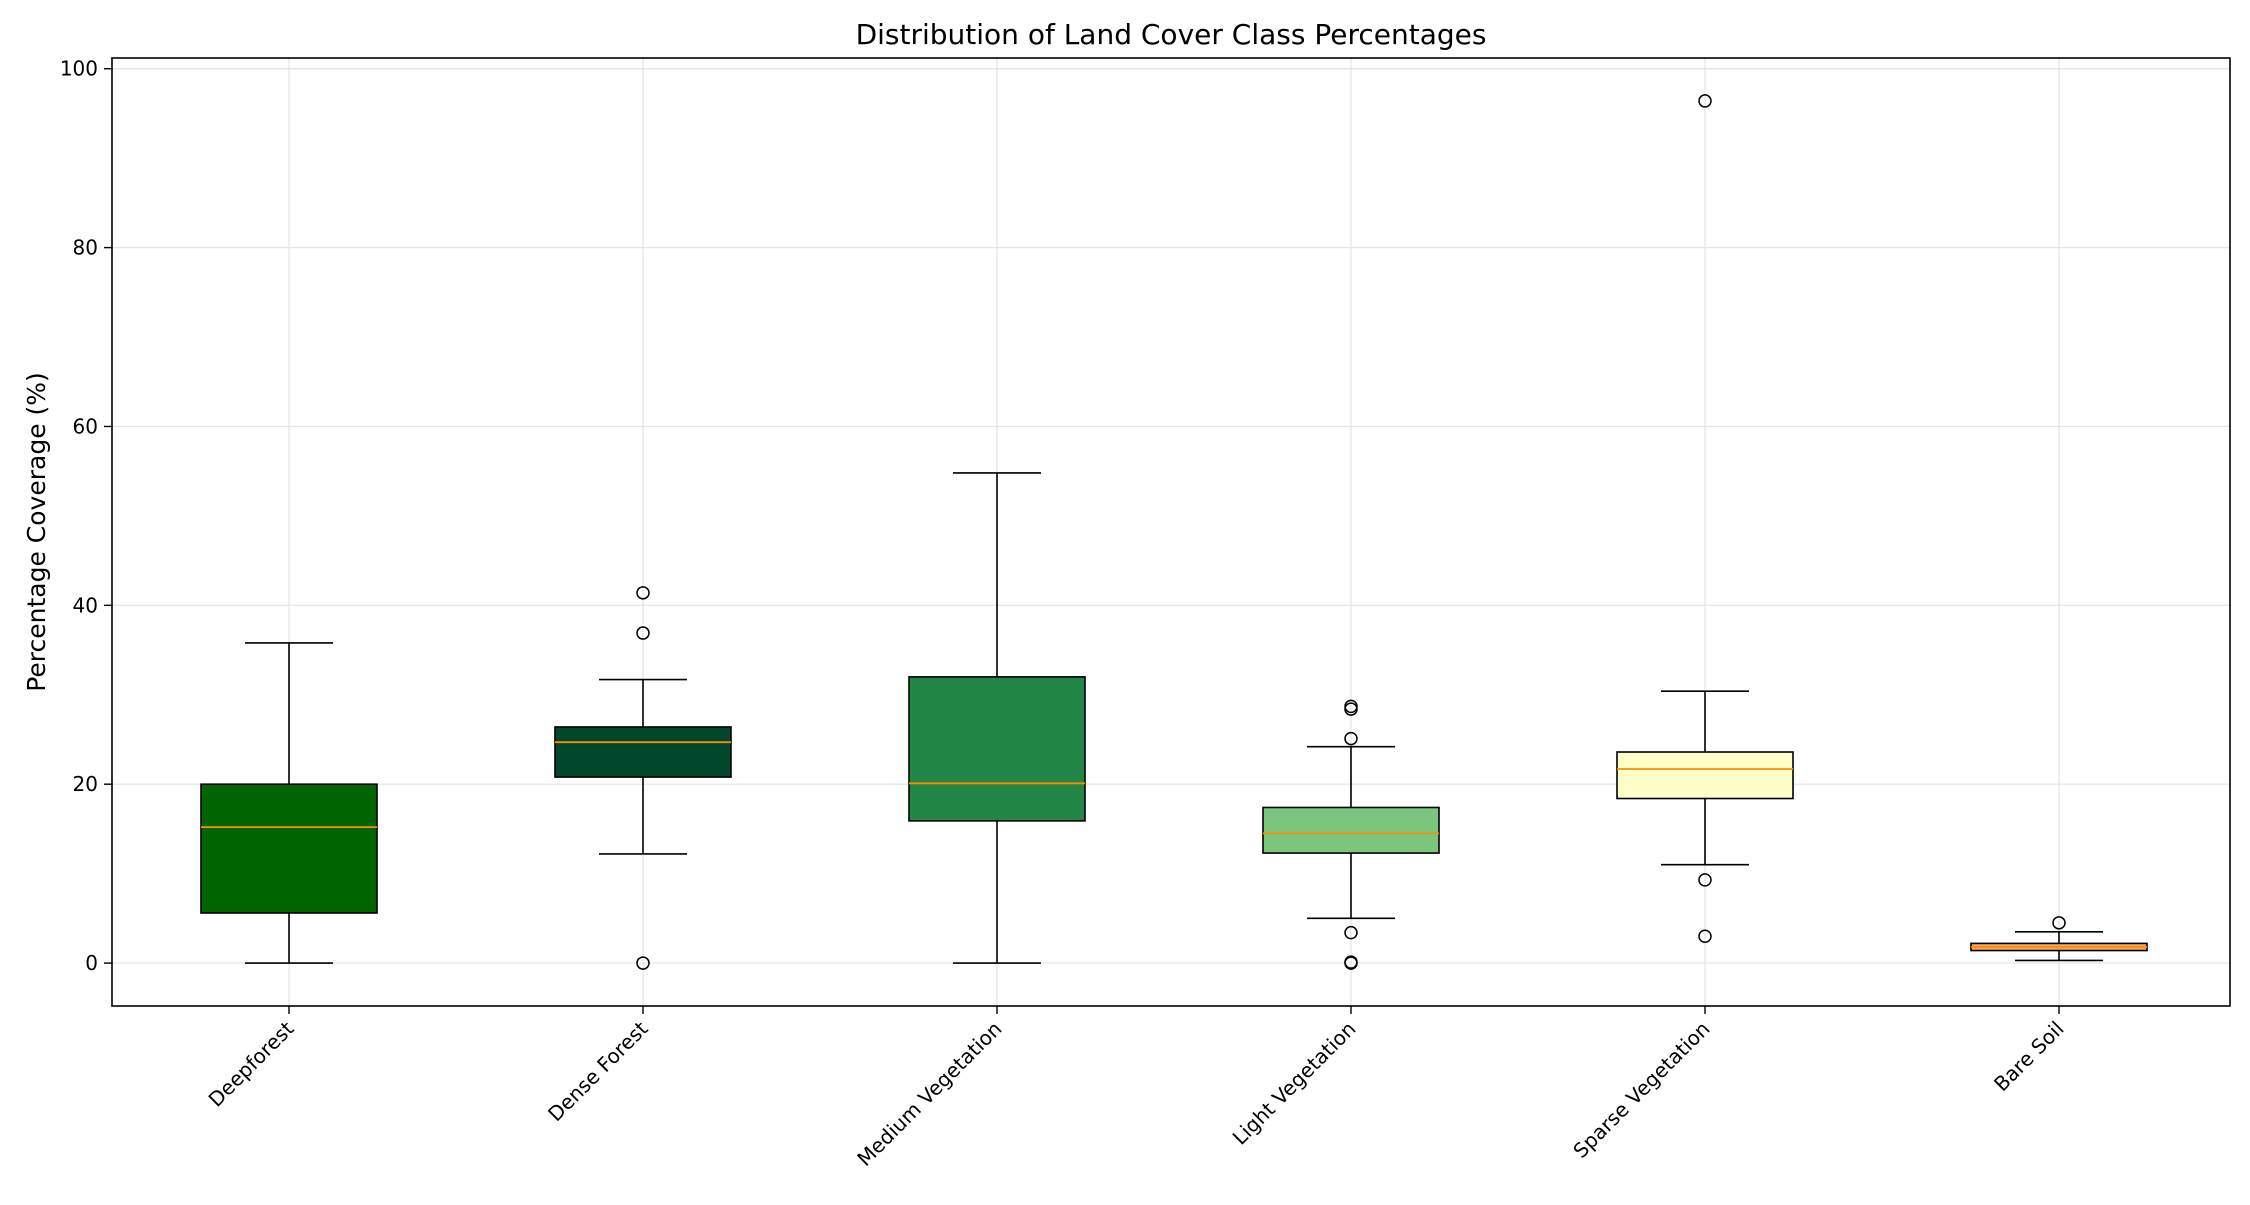 The width and height of the screenshot is (2250, 1205). Describe the element at coordinates (79, 69) in the screenshot. I see `y-tick-label: 100` at that location.